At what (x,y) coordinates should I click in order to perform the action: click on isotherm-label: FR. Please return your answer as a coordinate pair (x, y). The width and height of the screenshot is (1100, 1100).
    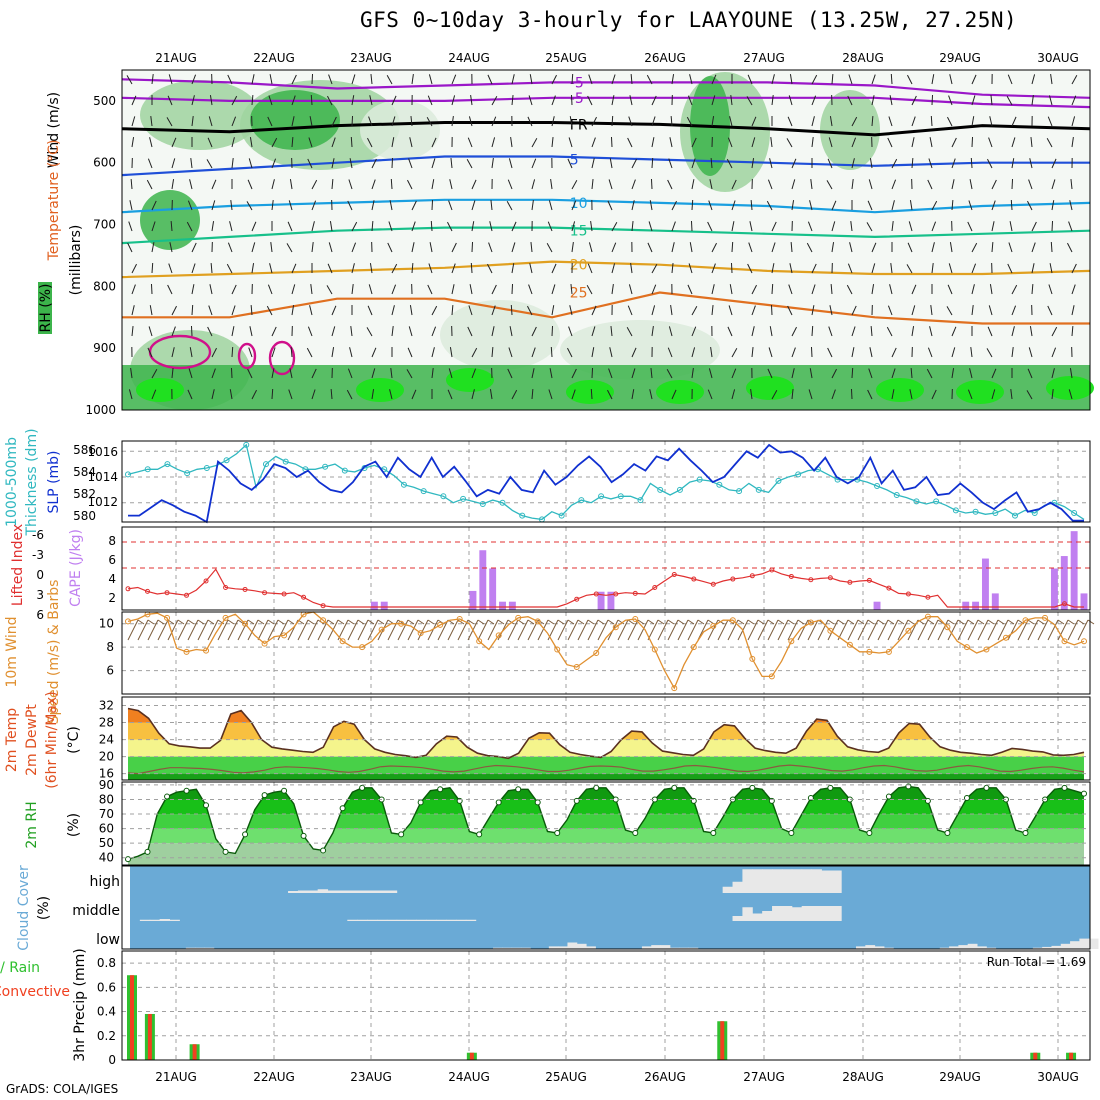
    Looking at the image, I should click on (579, 125).